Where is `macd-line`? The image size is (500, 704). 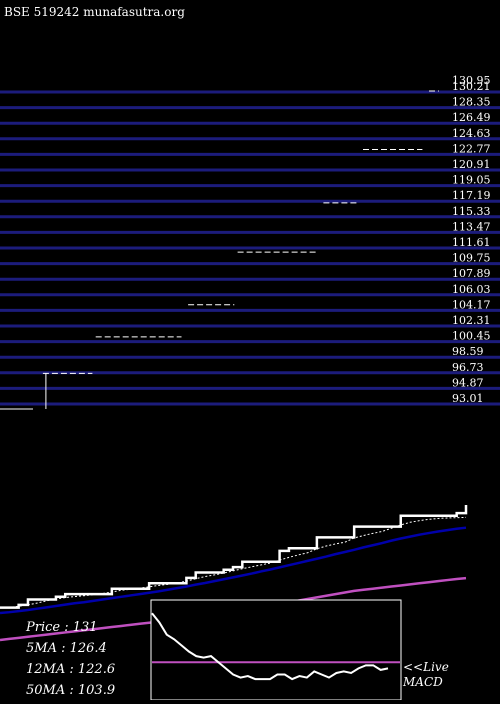
macd-line is located at coordinates (270, 646).